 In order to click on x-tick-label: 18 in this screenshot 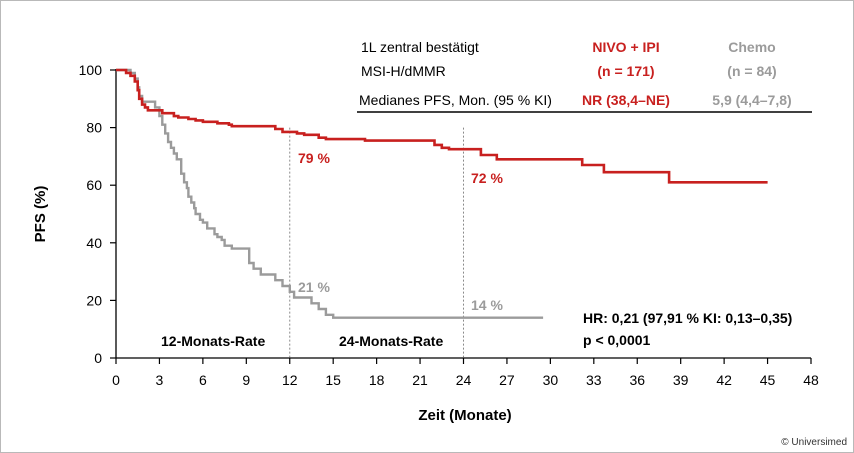, I will do `click(377, 380)`.